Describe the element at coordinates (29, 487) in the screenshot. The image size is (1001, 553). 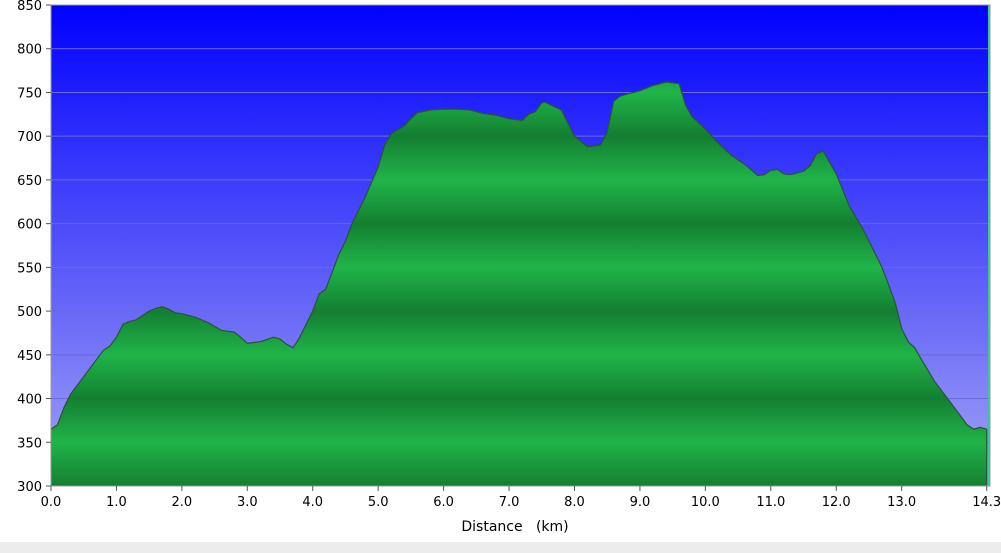
I see `y-tick-label: 300` at that location.